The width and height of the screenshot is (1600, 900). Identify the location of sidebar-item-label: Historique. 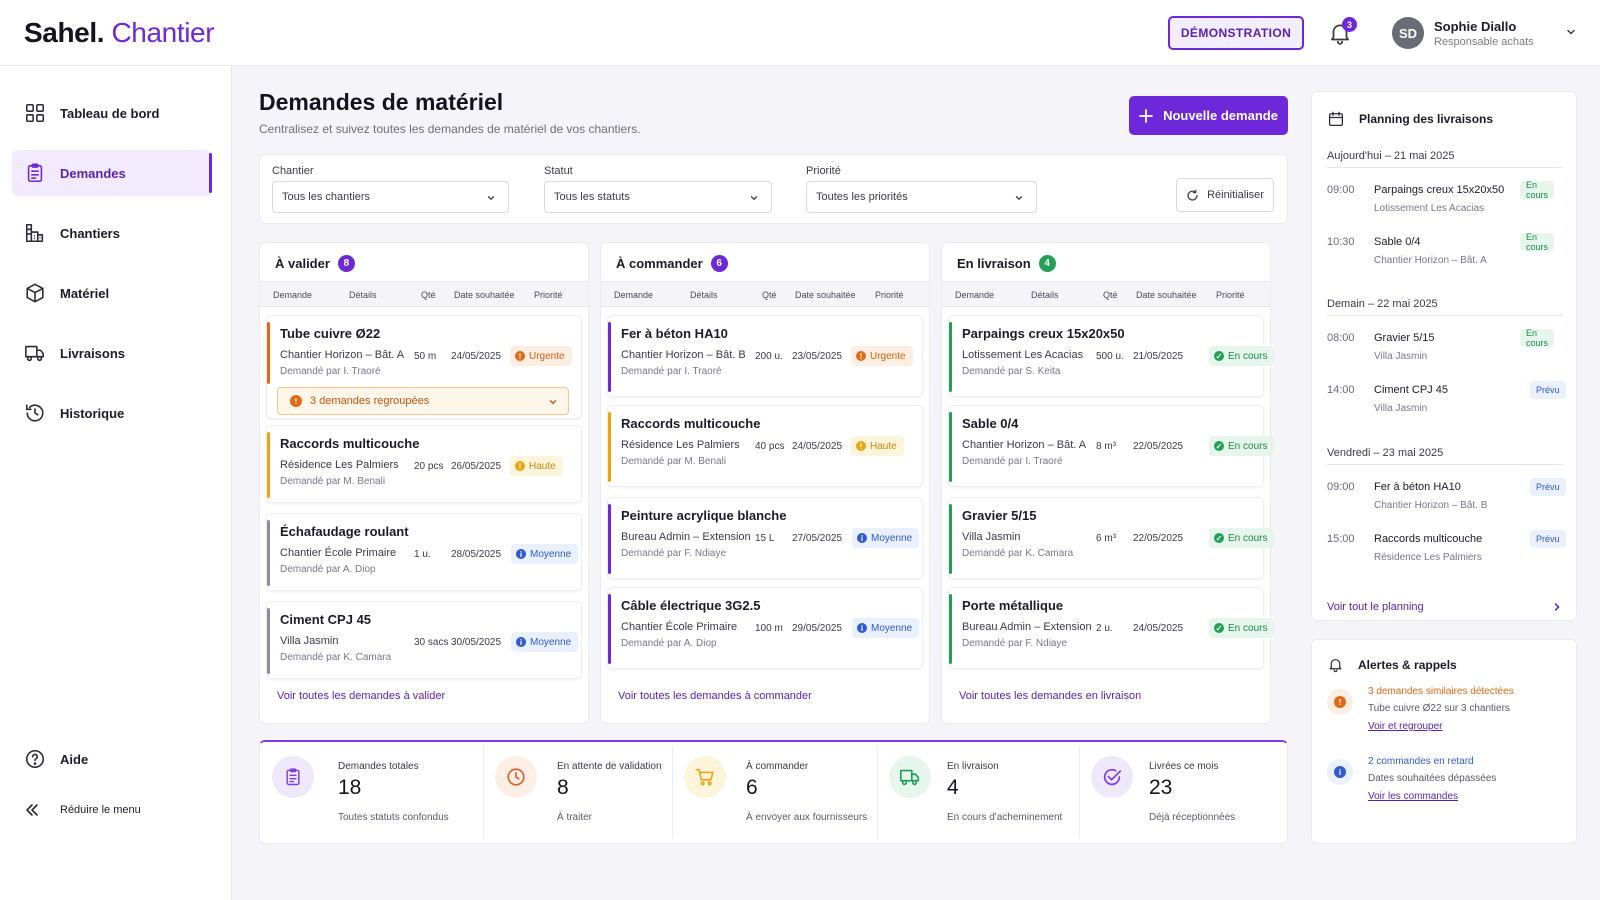
(92, 413).